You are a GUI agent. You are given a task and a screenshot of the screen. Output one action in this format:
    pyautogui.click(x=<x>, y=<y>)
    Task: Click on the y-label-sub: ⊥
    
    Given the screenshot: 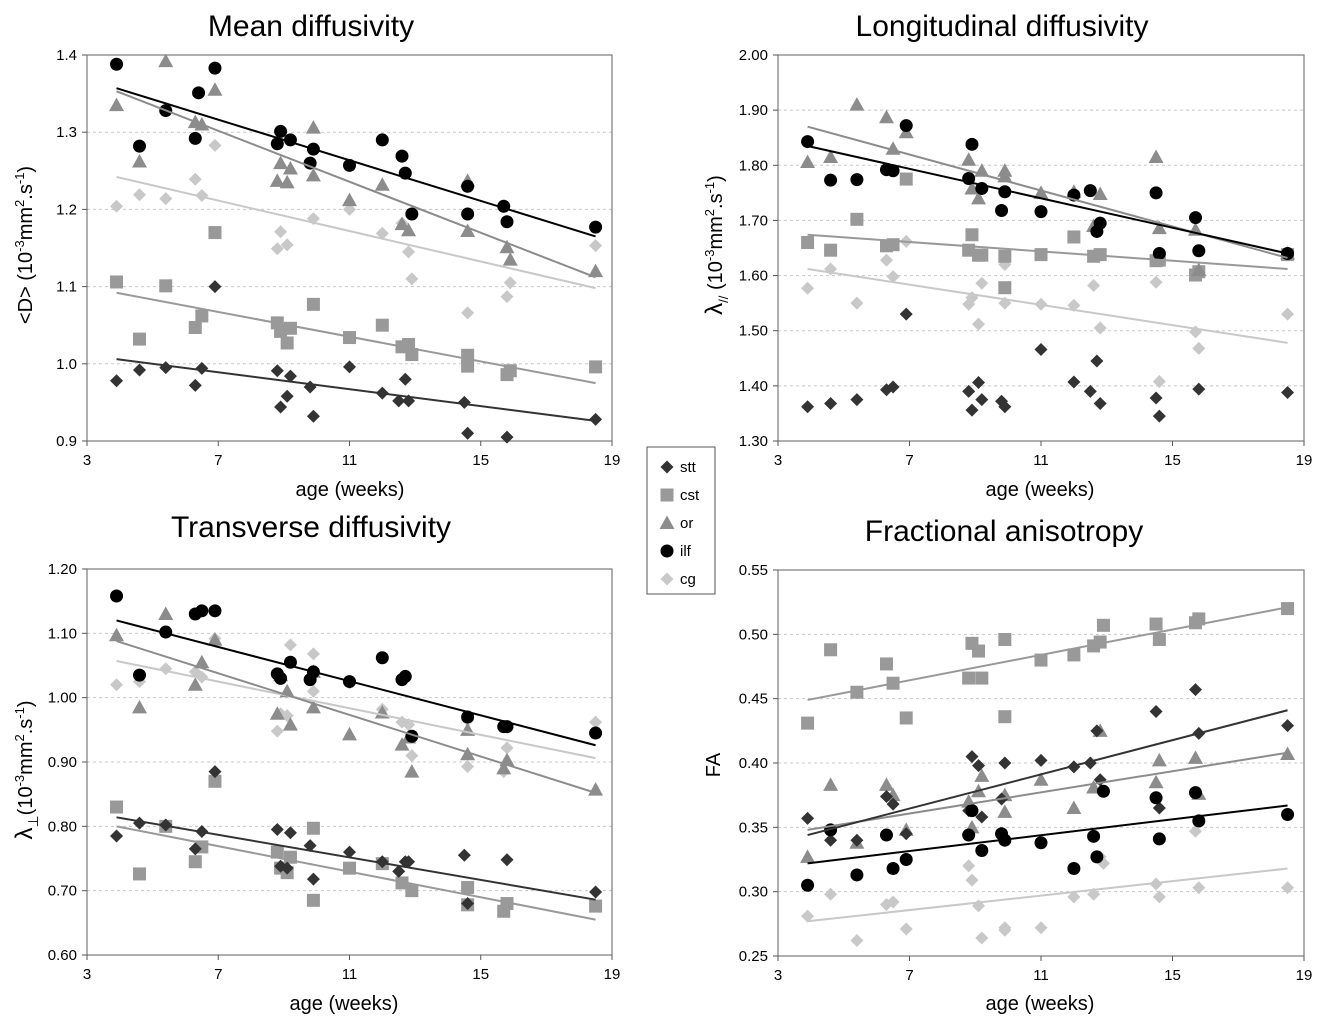 What is the action you would take?
    pyautogui.click(x=33, y=821)
    